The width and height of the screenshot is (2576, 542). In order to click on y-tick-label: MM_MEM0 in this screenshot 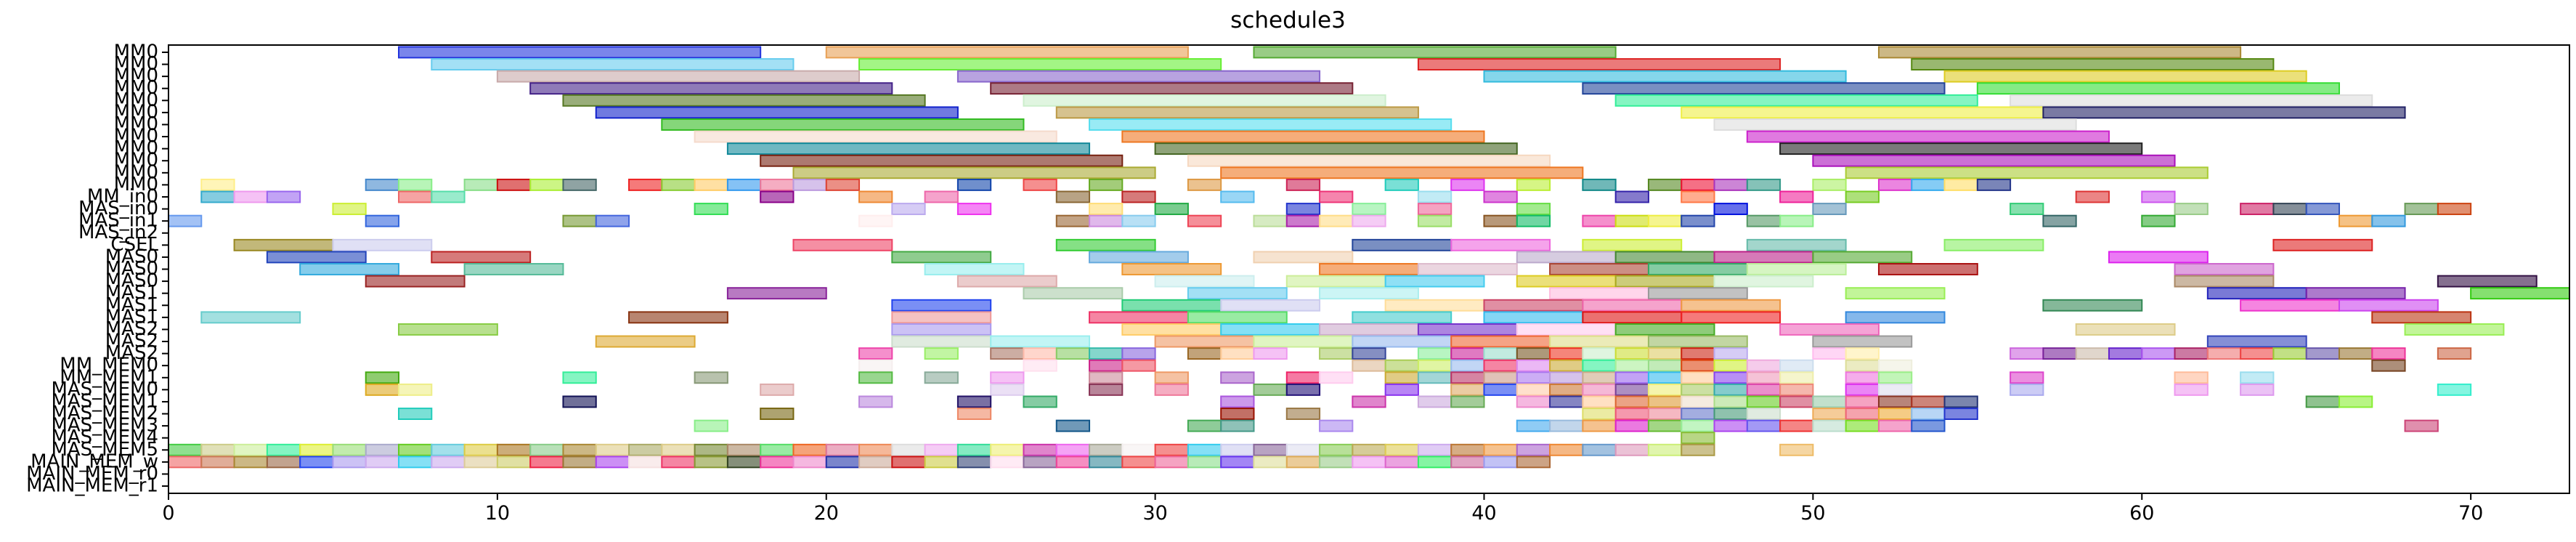, I will do `click(109, 365)`.